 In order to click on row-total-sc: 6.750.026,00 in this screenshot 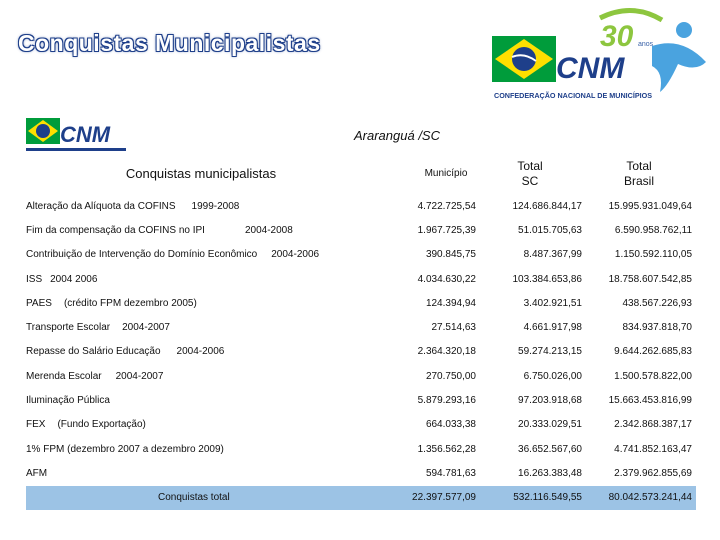, I will do `click(552, 376)`.